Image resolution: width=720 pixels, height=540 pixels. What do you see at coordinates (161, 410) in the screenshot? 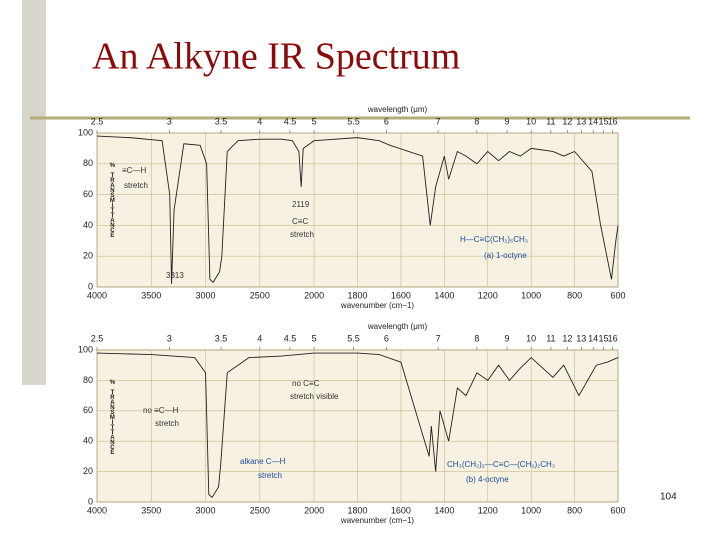
I see `annotation: no ≡C—H` at bounding box center [161, 410].